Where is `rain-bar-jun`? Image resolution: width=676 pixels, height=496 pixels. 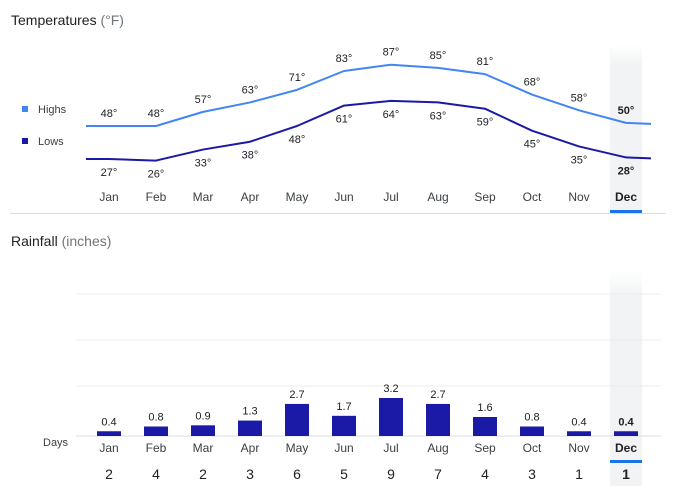
rain-bar-jun is located at coordinates (344, 425).